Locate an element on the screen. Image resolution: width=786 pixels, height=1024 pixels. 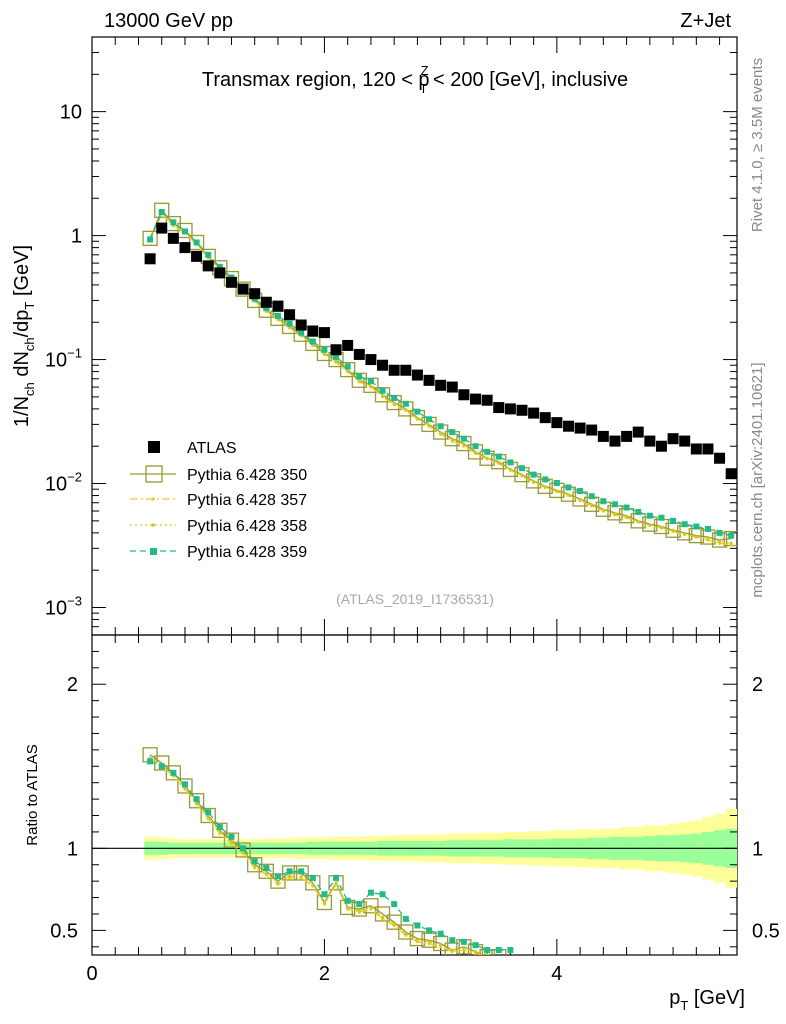
main-y-tick-label: 10⁻¹ is located at coordinates (63, 359).